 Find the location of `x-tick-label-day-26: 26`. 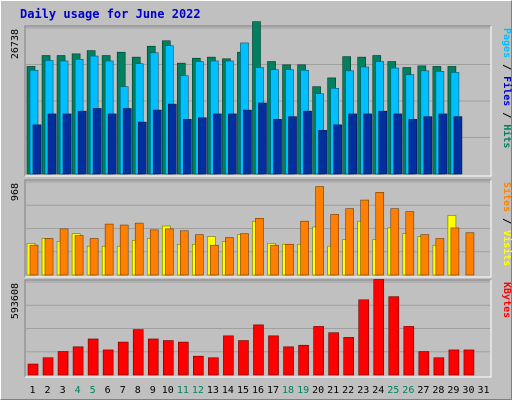

x-tick-label-day-26: 26 is located at coordinates (408, 390).